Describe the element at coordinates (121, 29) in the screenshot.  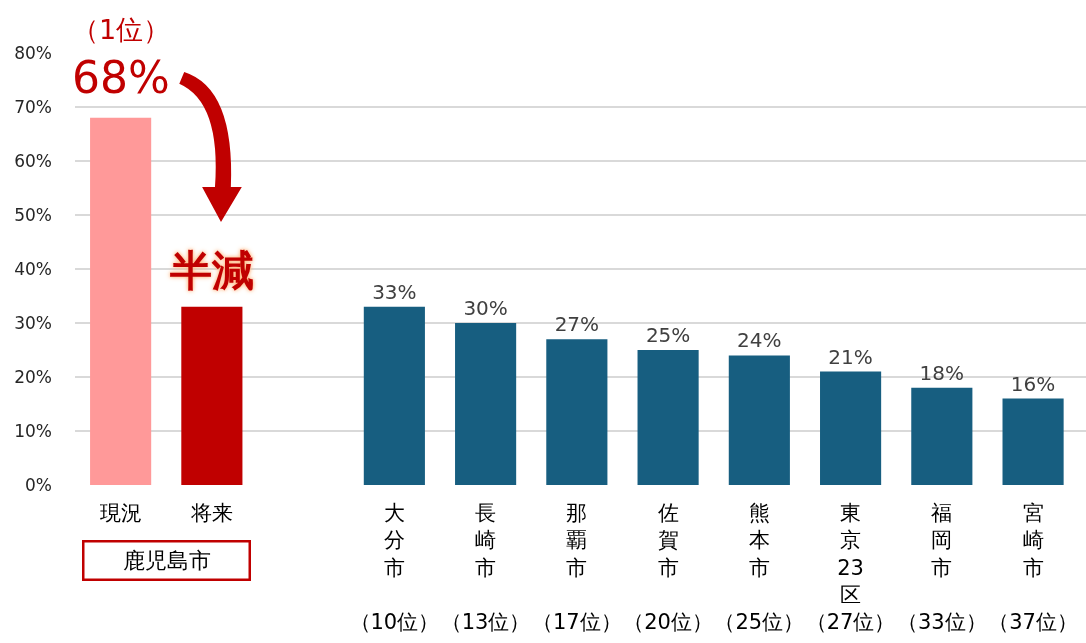
I see `annotation: （1位）` at that location.